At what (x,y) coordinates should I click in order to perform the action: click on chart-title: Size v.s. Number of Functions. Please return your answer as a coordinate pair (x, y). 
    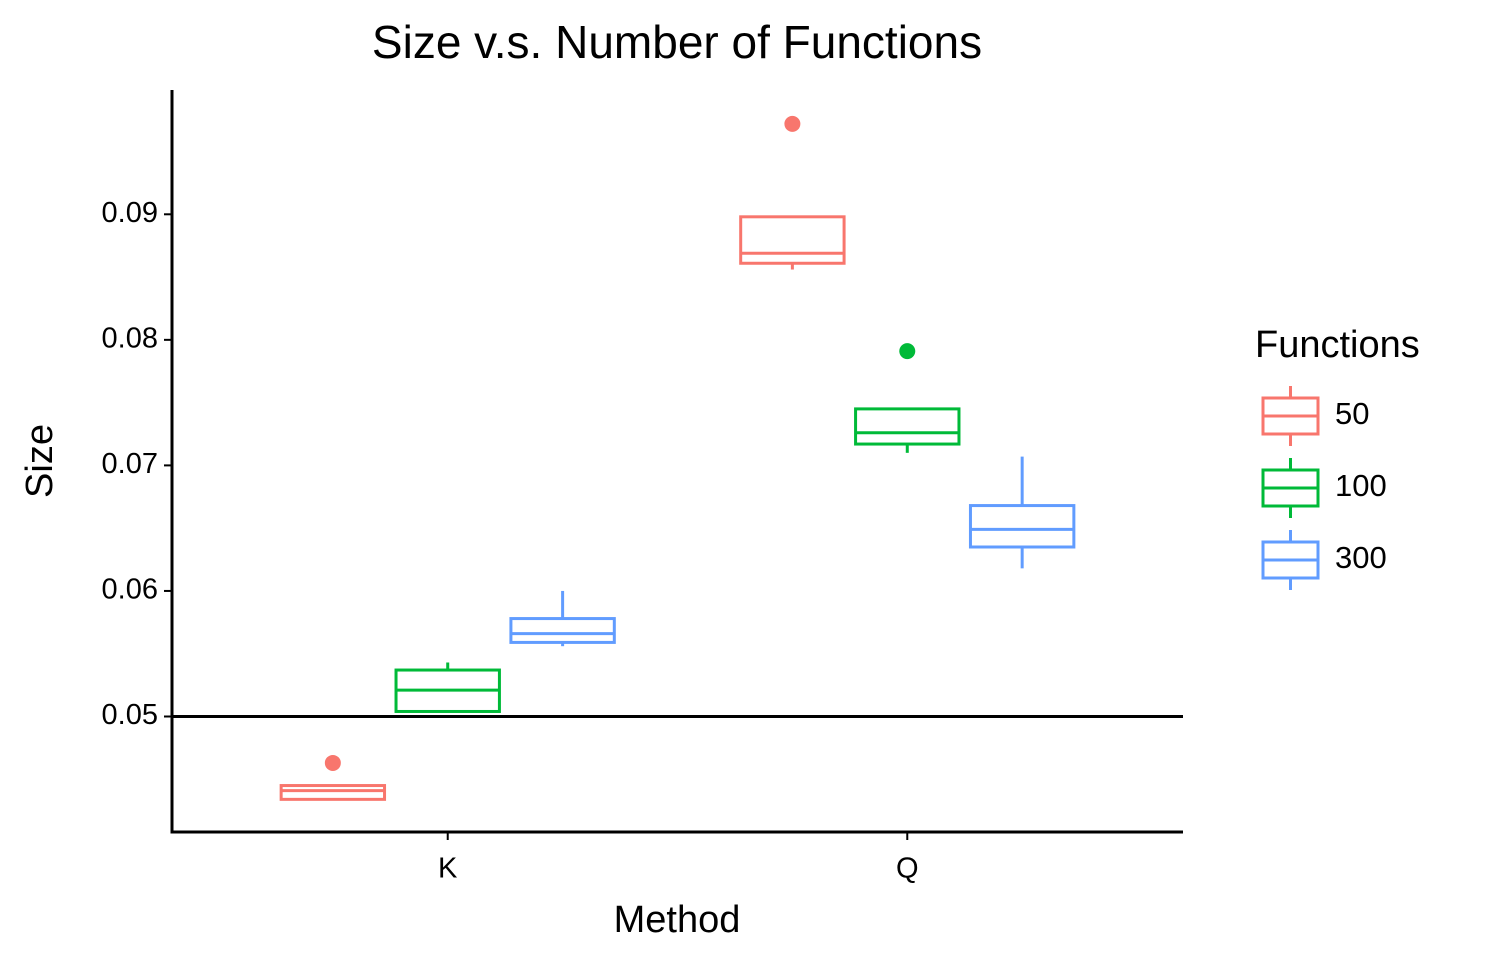
    Looking at the image, I should click on (677, 42).